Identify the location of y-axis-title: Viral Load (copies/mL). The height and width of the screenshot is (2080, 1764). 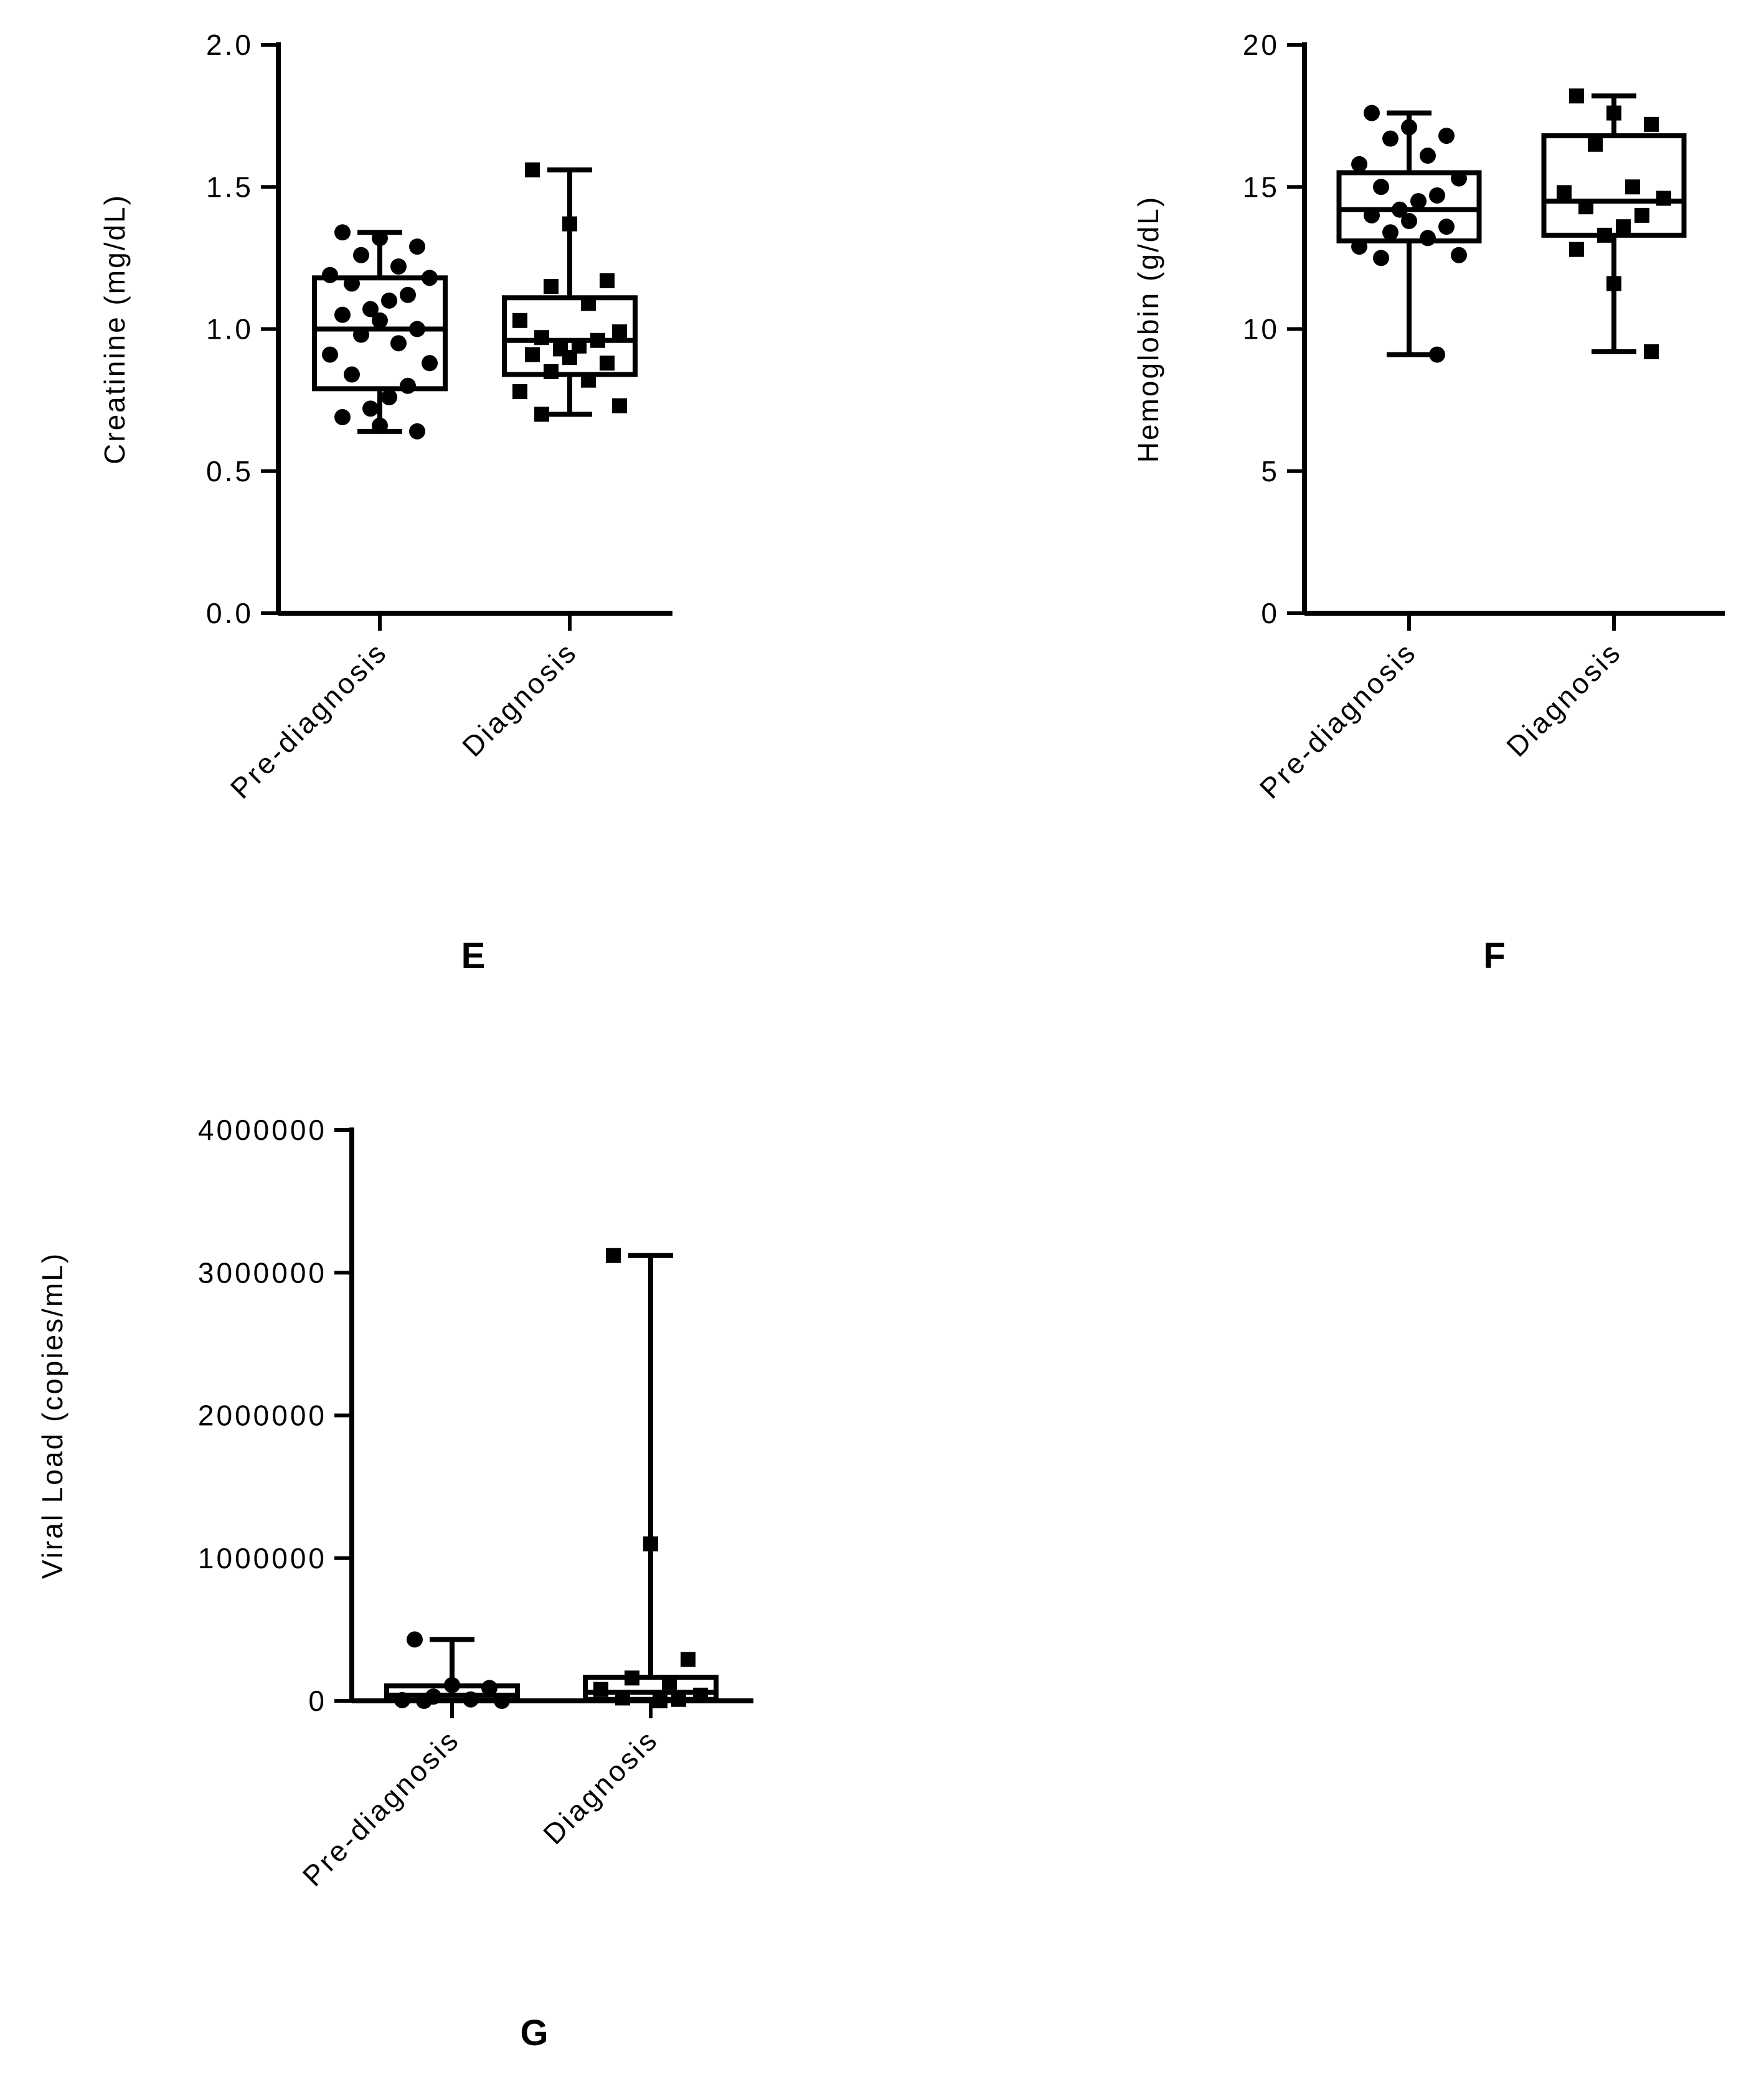
(52, 1415).